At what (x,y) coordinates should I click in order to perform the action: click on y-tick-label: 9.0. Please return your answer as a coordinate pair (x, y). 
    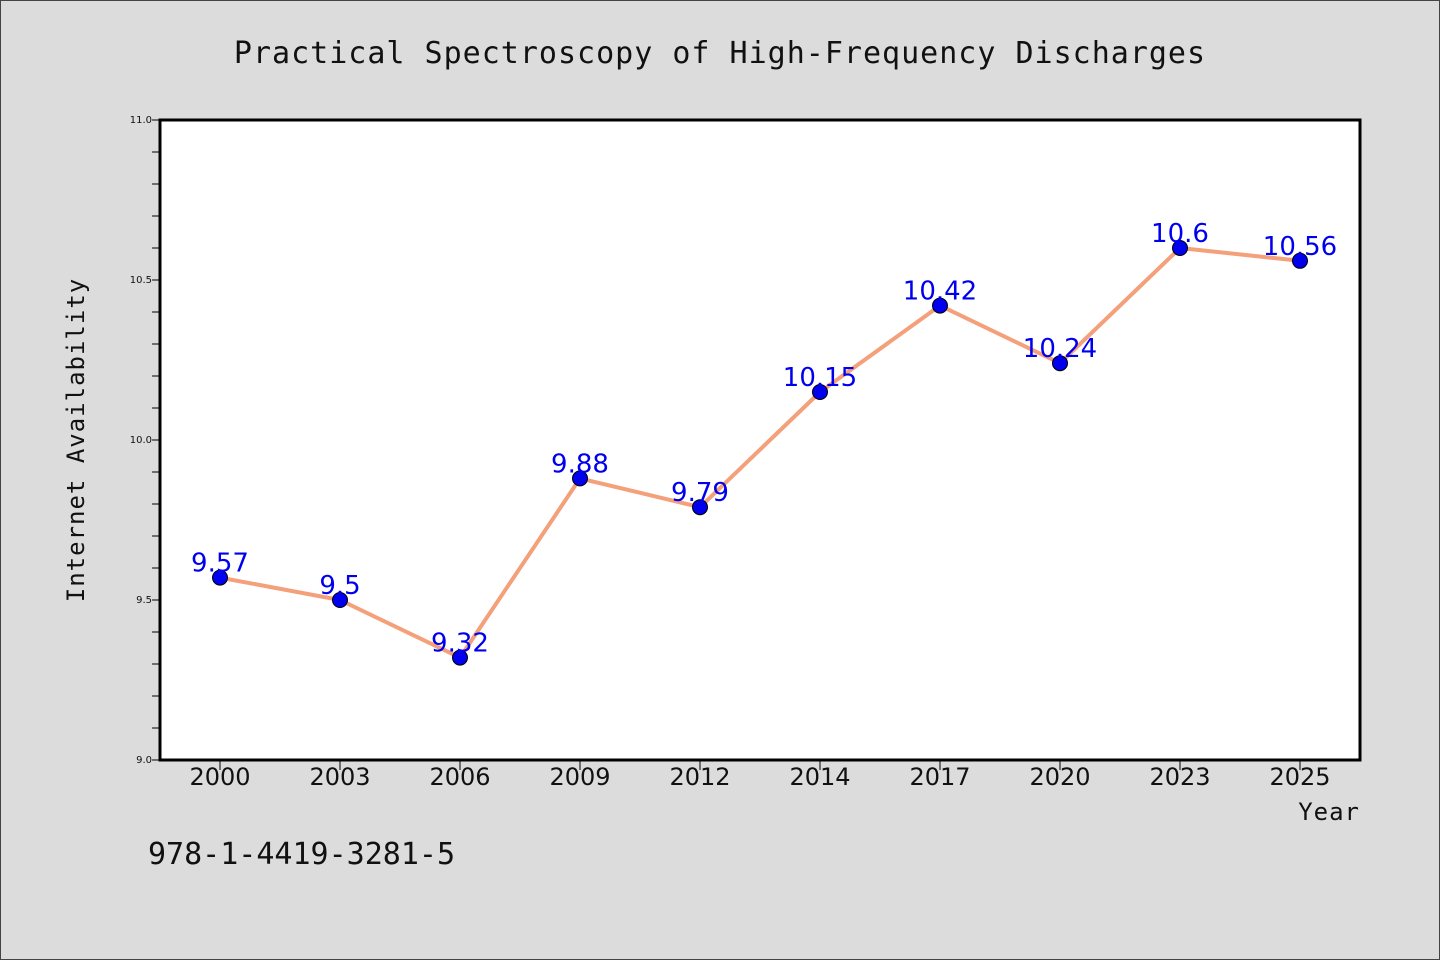
    Looking at the image, I should click on (144, 760).